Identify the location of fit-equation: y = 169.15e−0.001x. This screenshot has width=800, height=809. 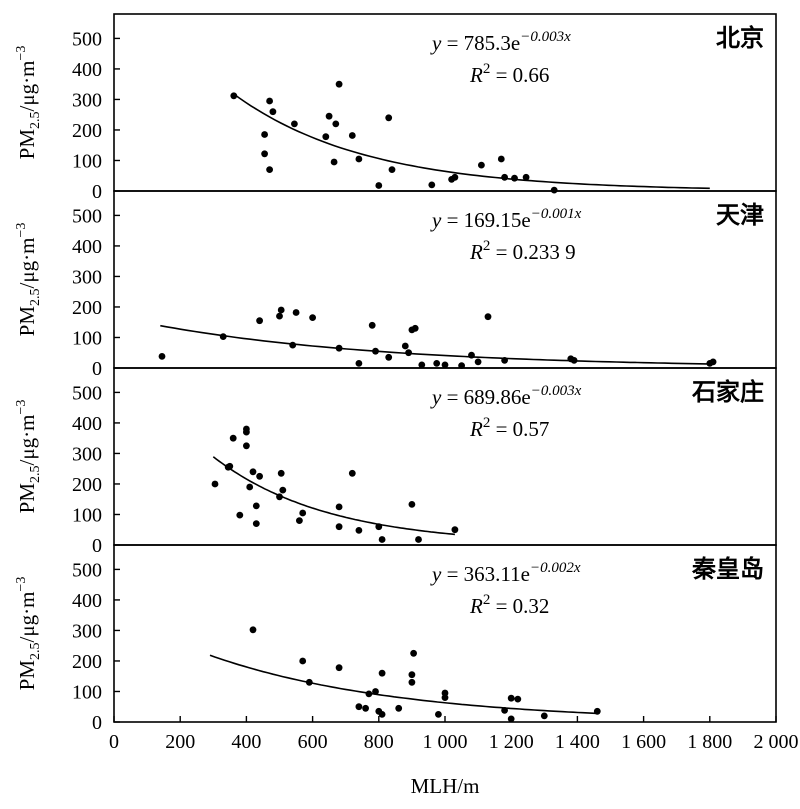
(506, 219).